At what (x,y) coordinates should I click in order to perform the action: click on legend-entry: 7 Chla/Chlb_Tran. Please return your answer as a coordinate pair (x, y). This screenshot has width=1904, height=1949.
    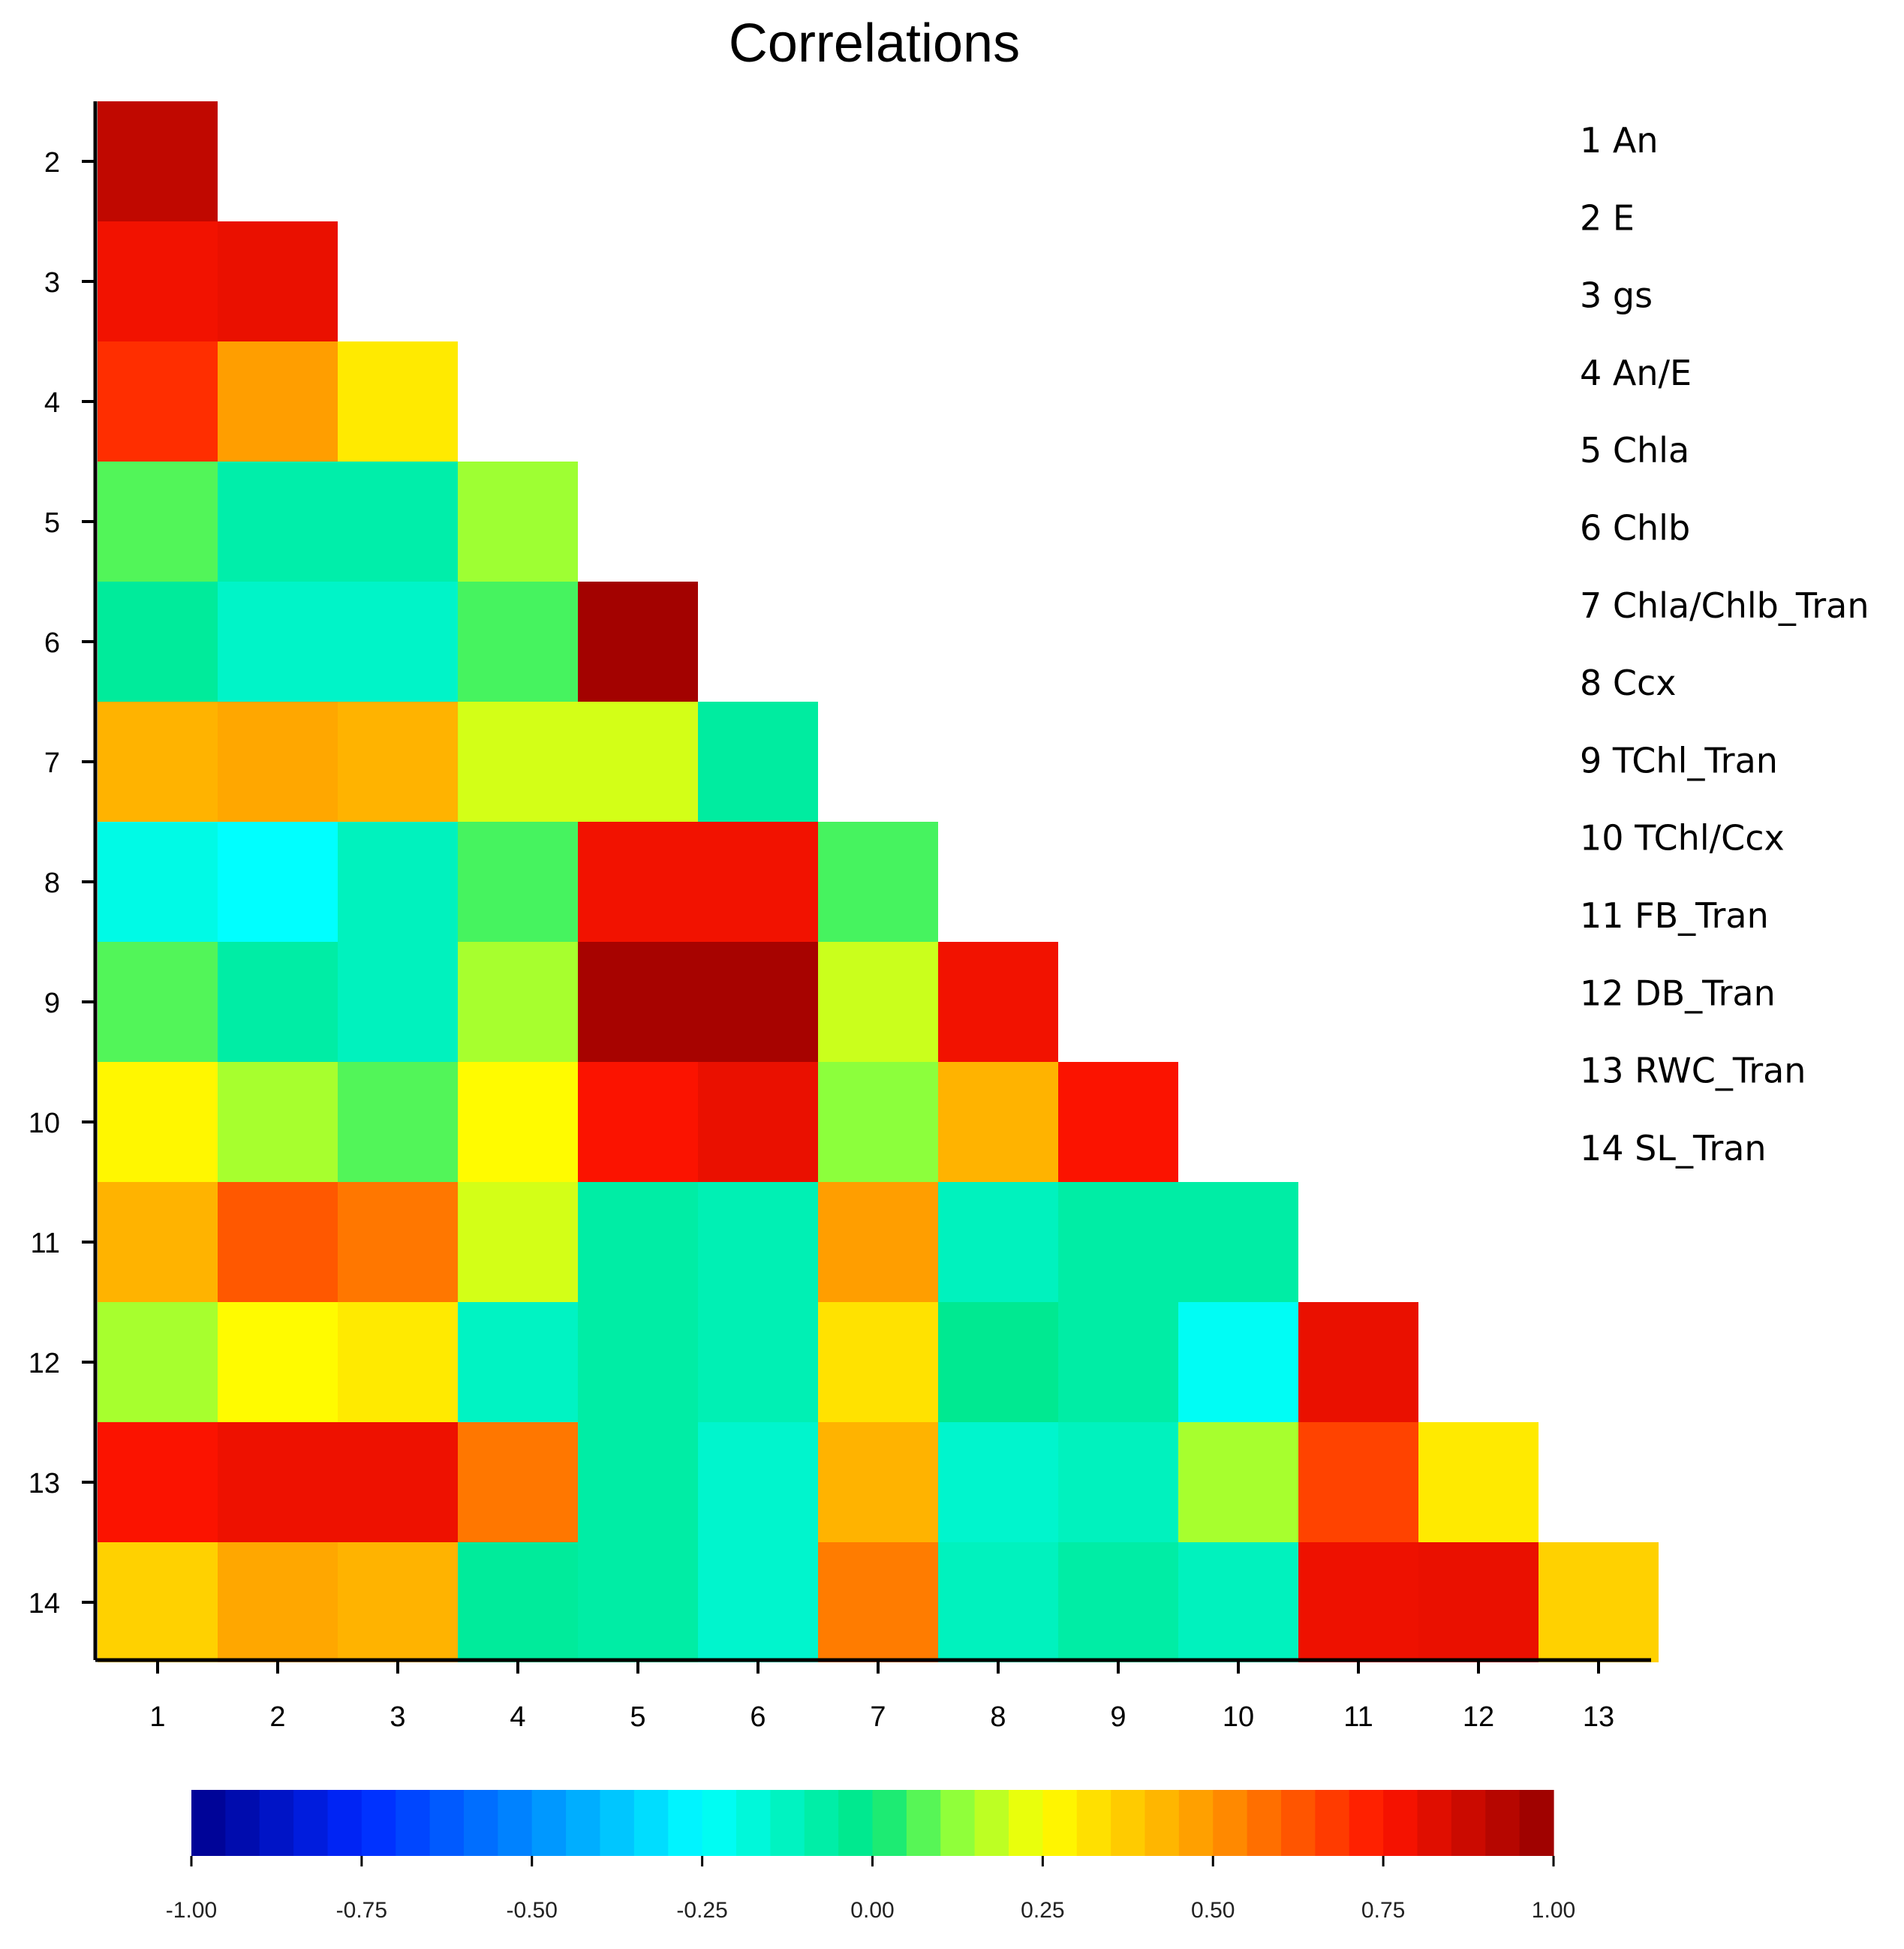
    Looking at the image, I should click on (1724, 605).